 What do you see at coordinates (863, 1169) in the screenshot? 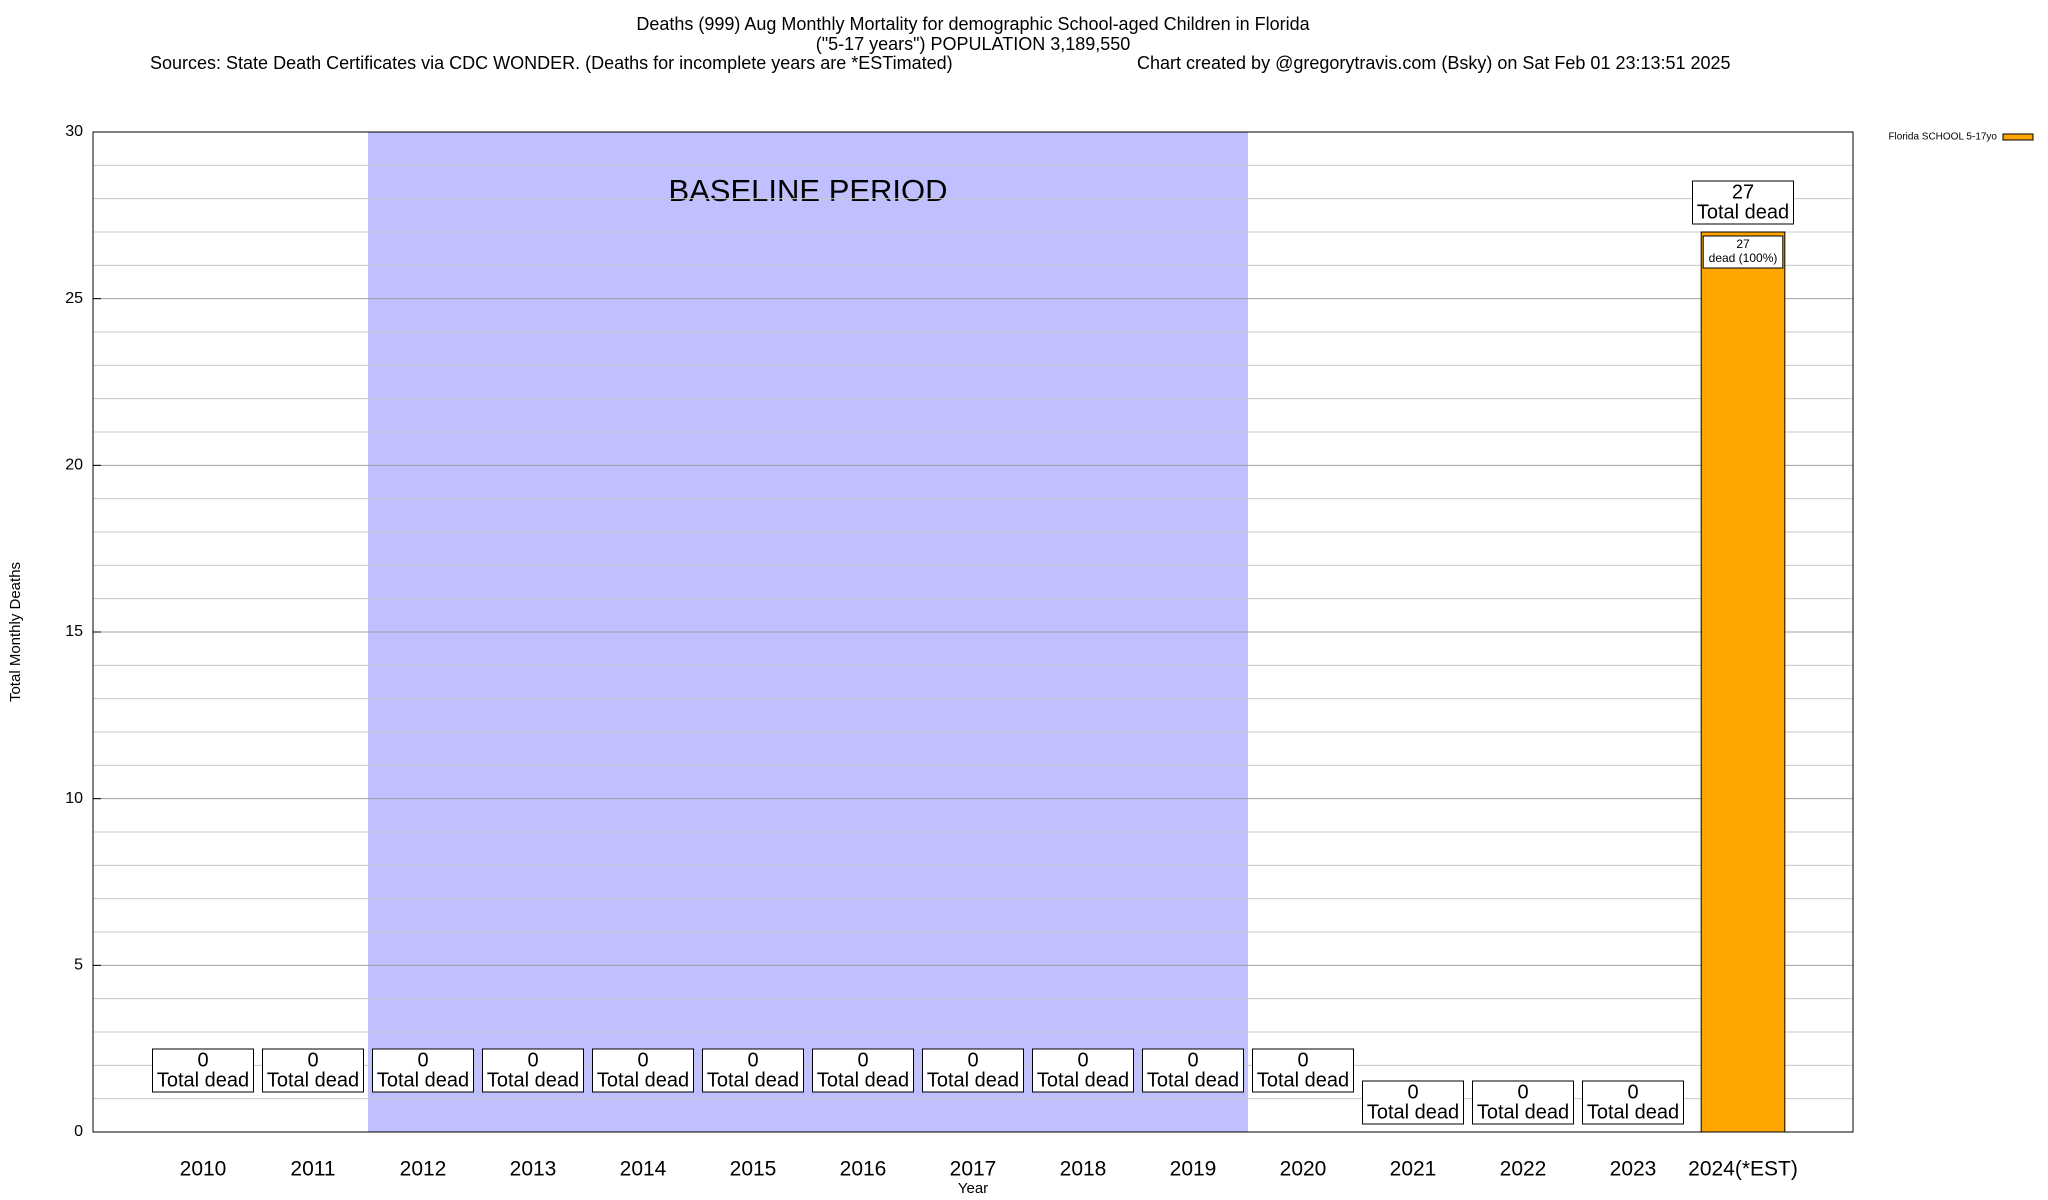
I see `x-tick-label: 2016` at bounding box center [863, 1169].